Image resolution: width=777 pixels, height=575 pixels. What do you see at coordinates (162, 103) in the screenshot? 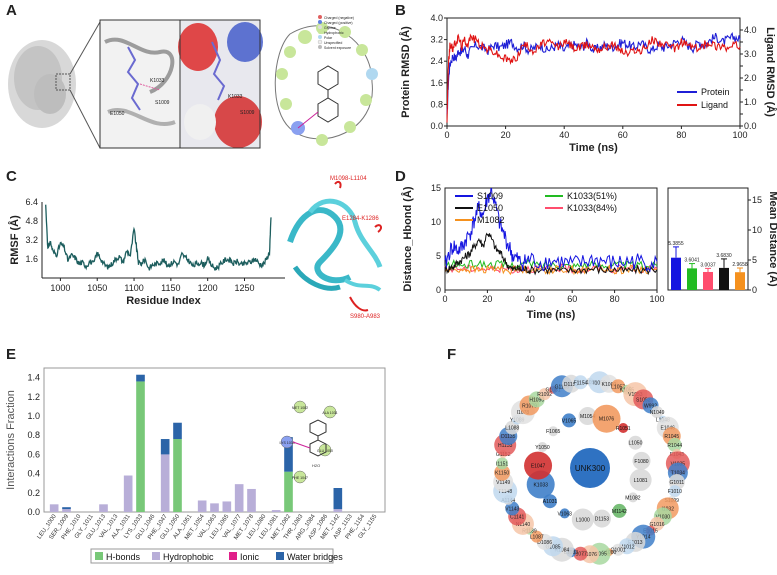
I see `residue-label-a2: S1009` at bounding box center [162, 103].